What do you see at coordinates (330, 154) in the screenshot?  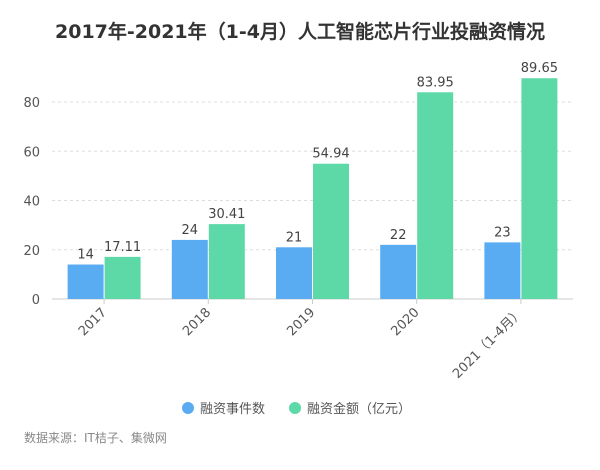 I see `data-label: 54.94` at bounding box center [330, 154].